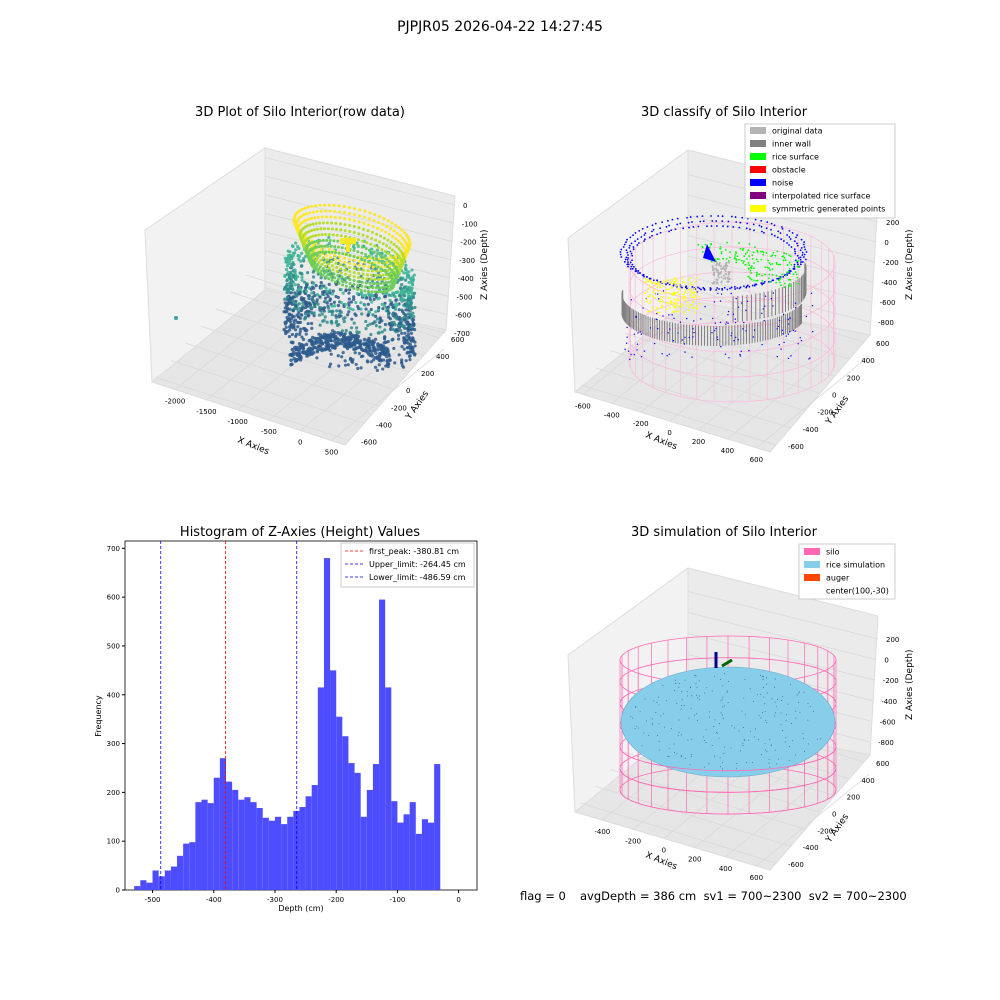 This screenshot has width=1000, height=1000. I want to click on axes3-bars, so click(287, 724).